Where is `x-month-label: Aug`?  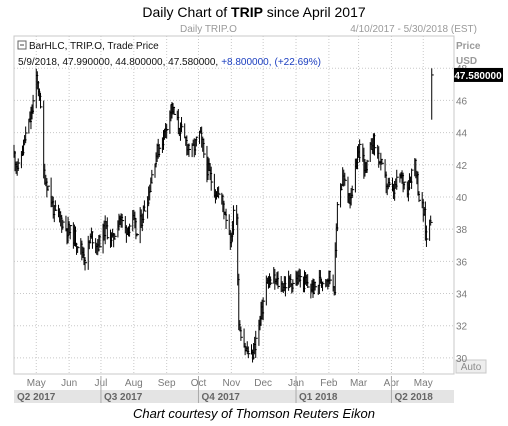 x-month-label: Aug is located at coordinates (134, 383).